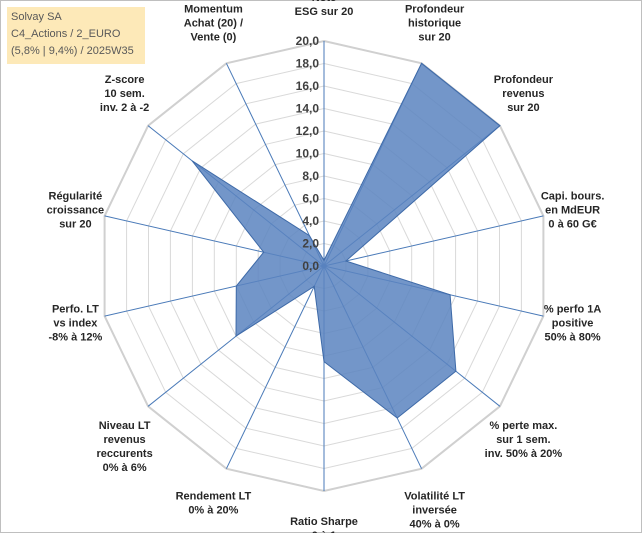 The image size is (642, 533). What do you see at coordinates (310, 176) in the screenshot?
I see `tick-label: 8,0` at bounding box center [310, 176].